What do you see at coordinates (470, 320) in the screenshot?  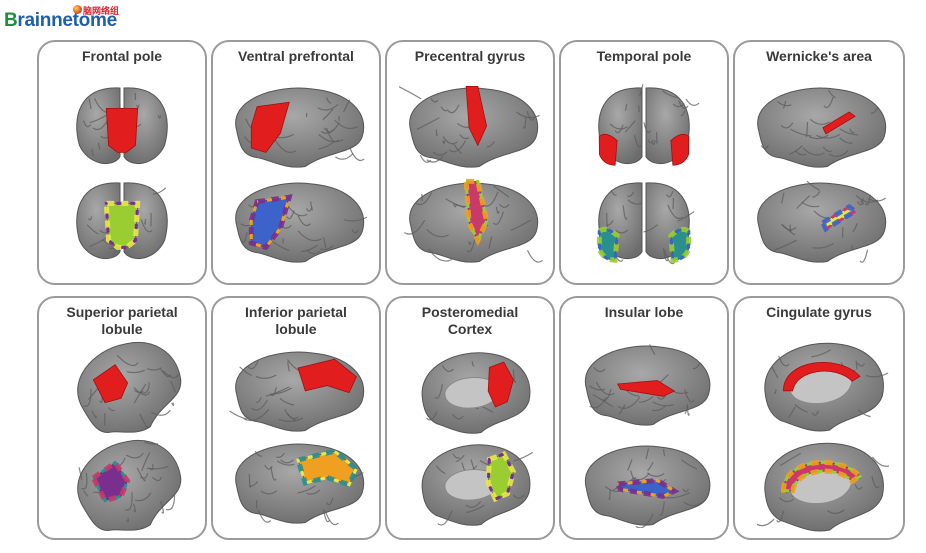 I see `panel-title: Posteromedial Cortex` at bounding box center [470, 320].